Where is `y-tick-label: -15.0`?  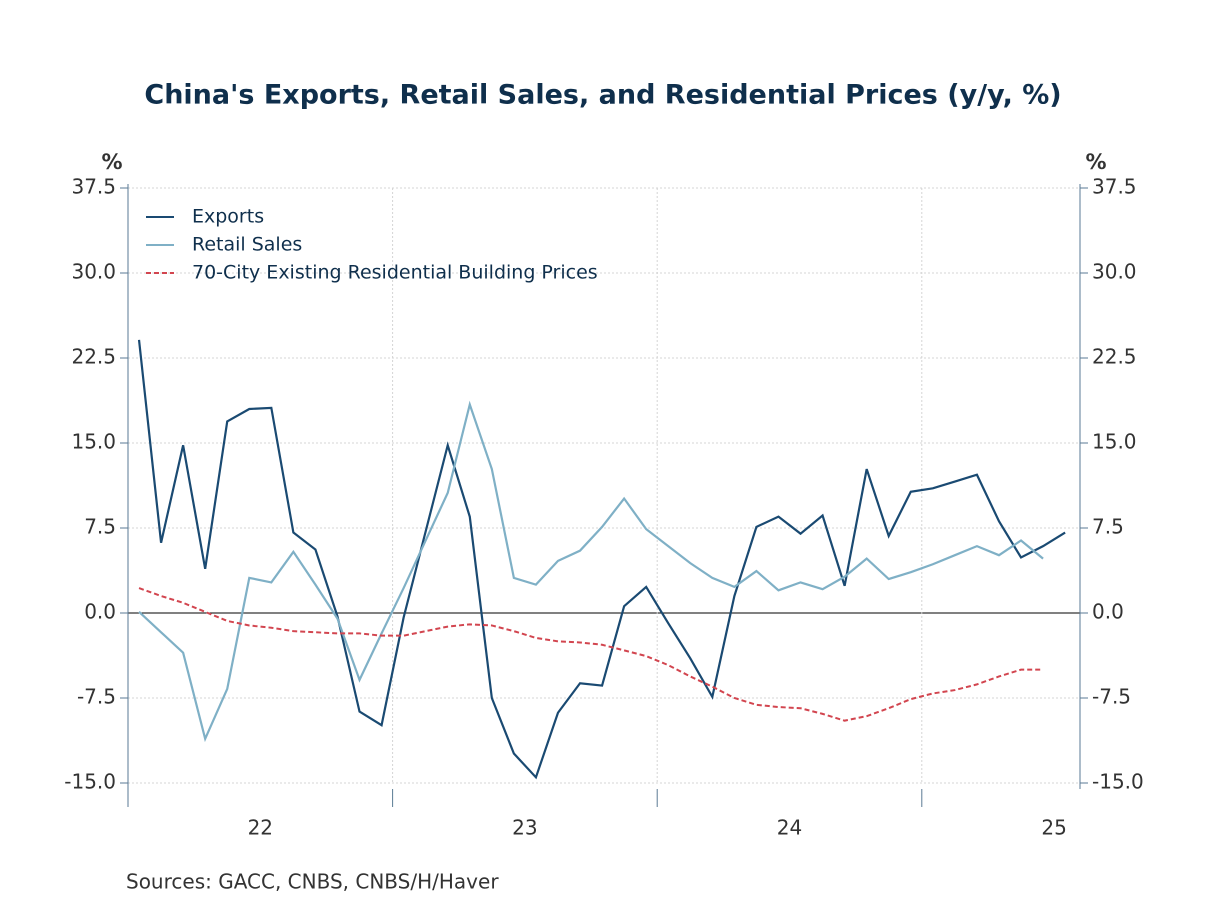 y-tick-label: -15.0 is located at coordinates (90, 782).